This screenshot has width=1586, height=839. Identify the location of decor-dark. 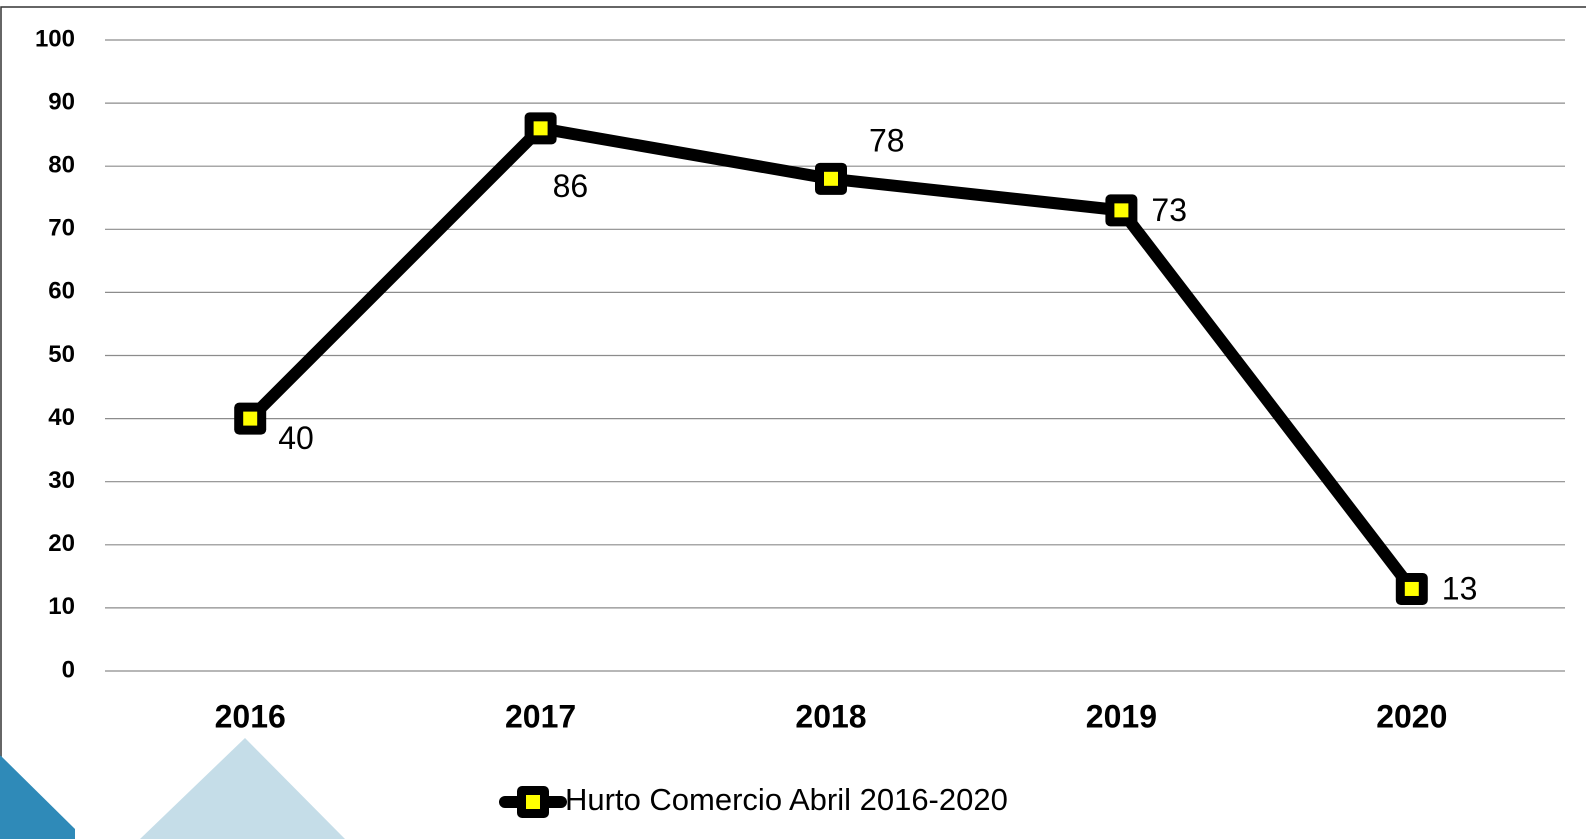
(37, 797).